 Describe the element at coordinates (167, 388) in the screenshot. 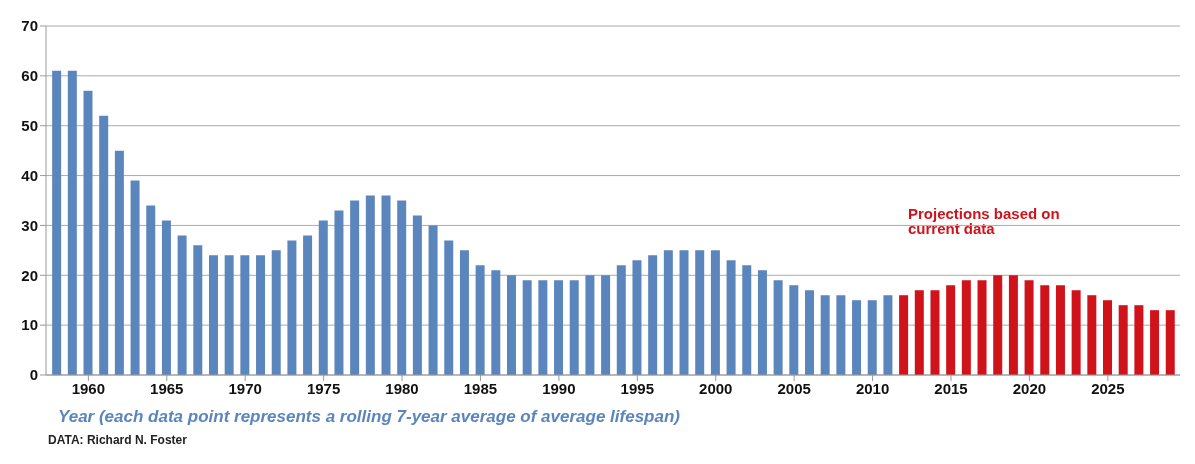

I see `x-tick-label: 1965` at that location.